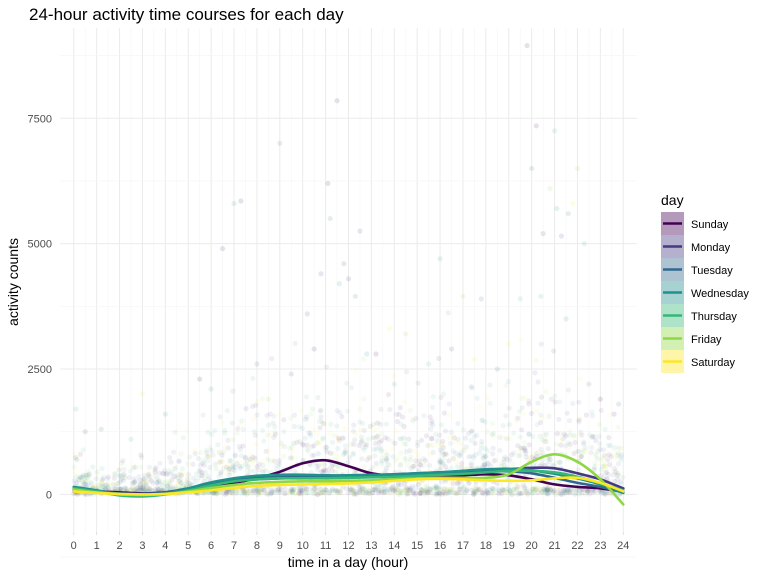  Describe the element at coordinates (710, 225) in the screenshot. I see `legend-label: Sunday` at that location.